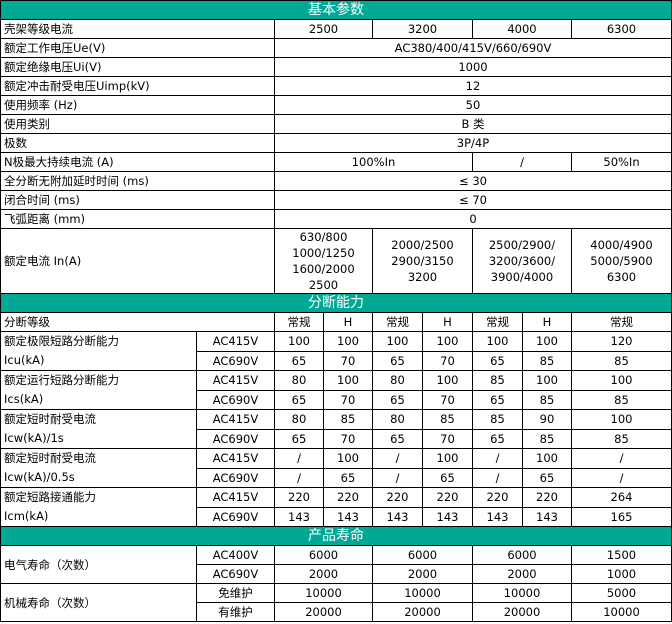  Describe the element at coordinates (473, 200) in the screenshot. I see `value-cell: ≤ 70` at that location.